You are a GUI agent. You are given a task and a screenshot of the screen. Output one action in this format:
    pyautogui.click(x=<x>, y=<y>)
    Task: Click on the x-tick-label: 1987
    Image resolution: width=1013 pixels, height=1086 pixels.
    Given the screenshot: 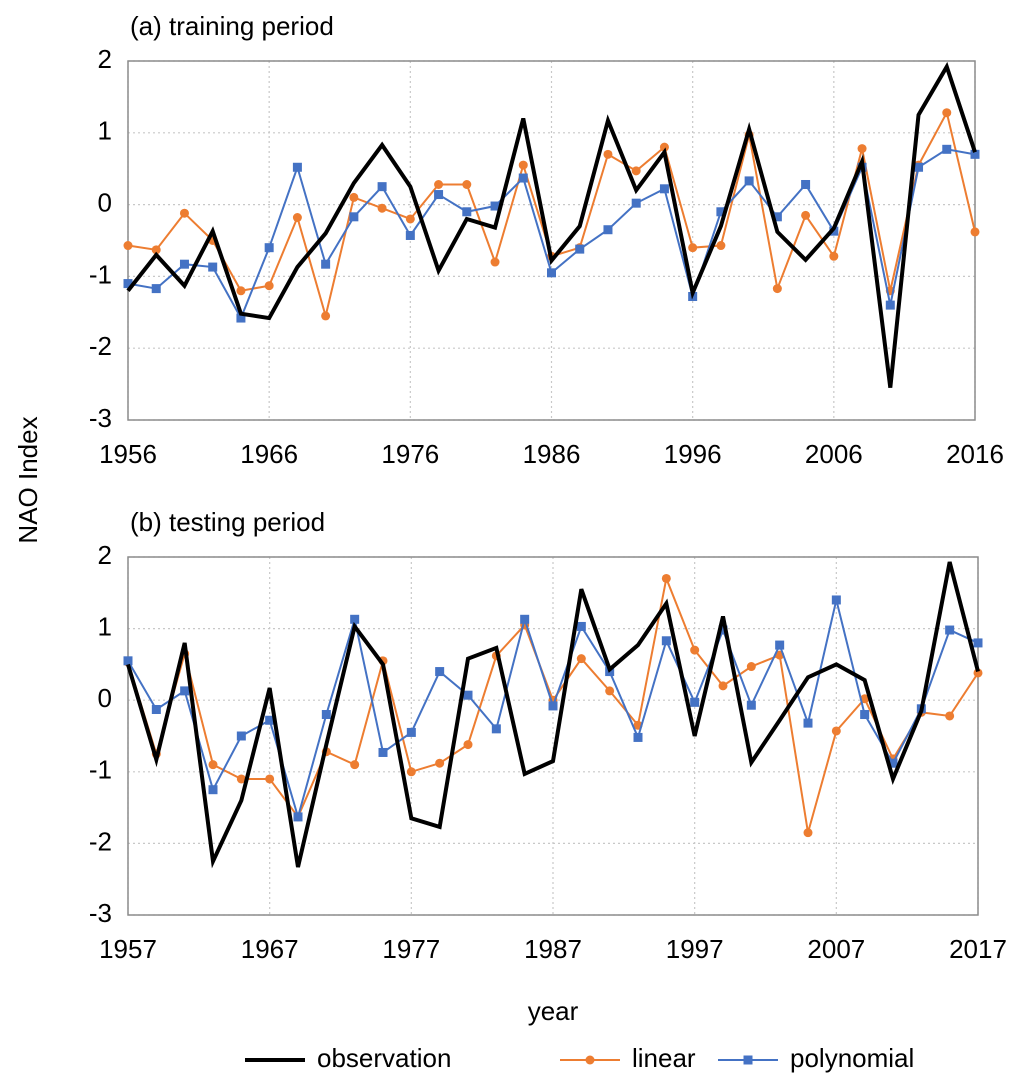 What is the action you would take?
    pyautogui.click(x=553, y=949)
    